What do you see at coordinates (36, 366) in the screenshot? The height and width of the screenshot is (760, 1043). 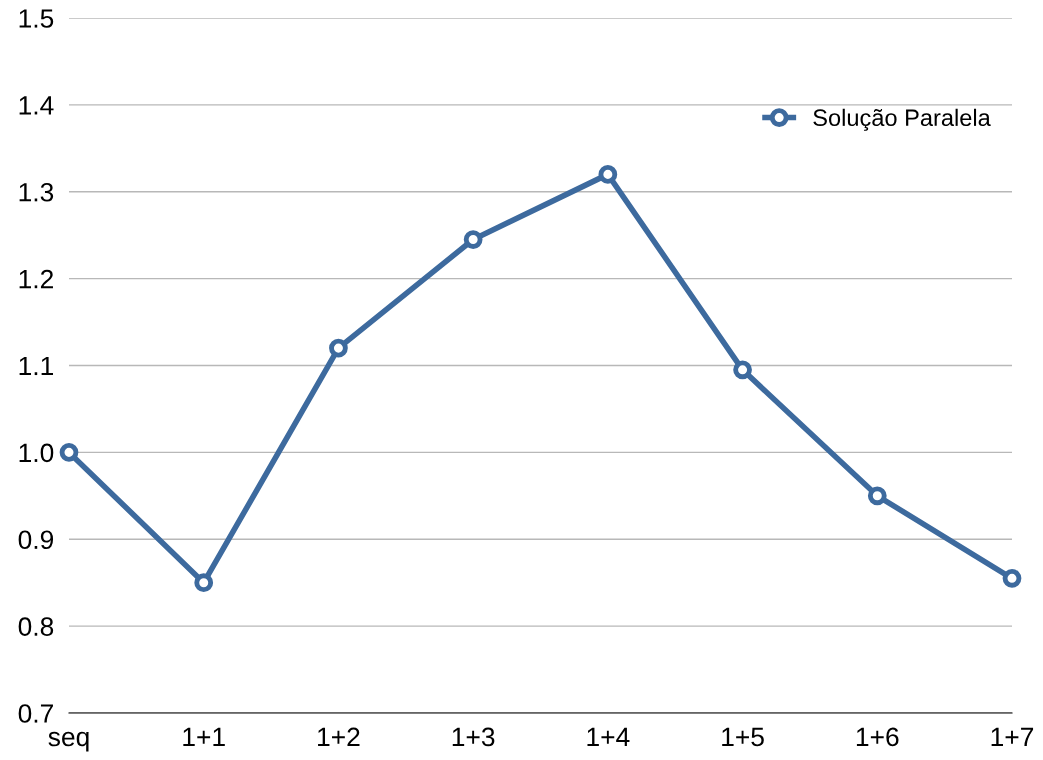 I see `y-tick-label: 1.1` at bounding box center [36, 366].